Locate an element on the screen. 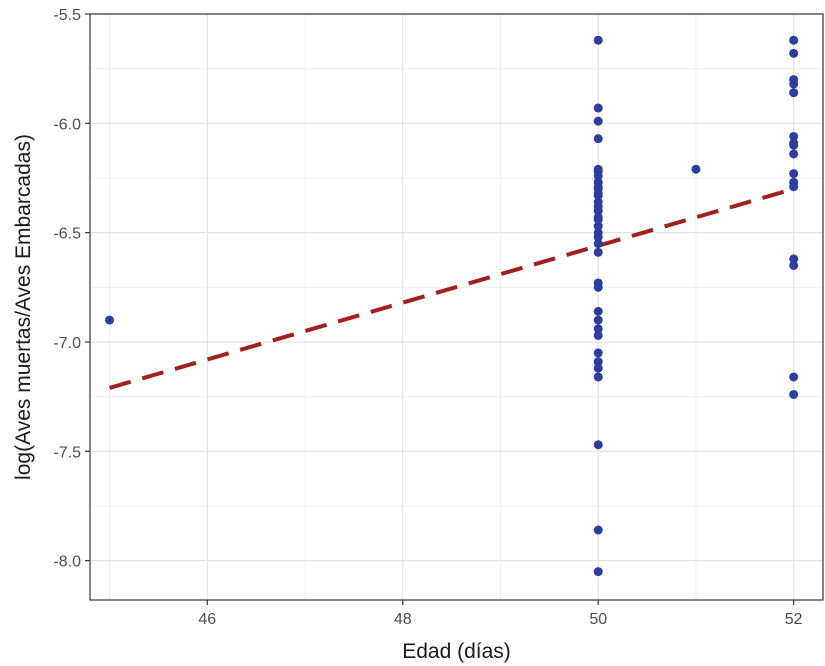  y-tick-label: -7.5 is located at coordinates (67, 452).